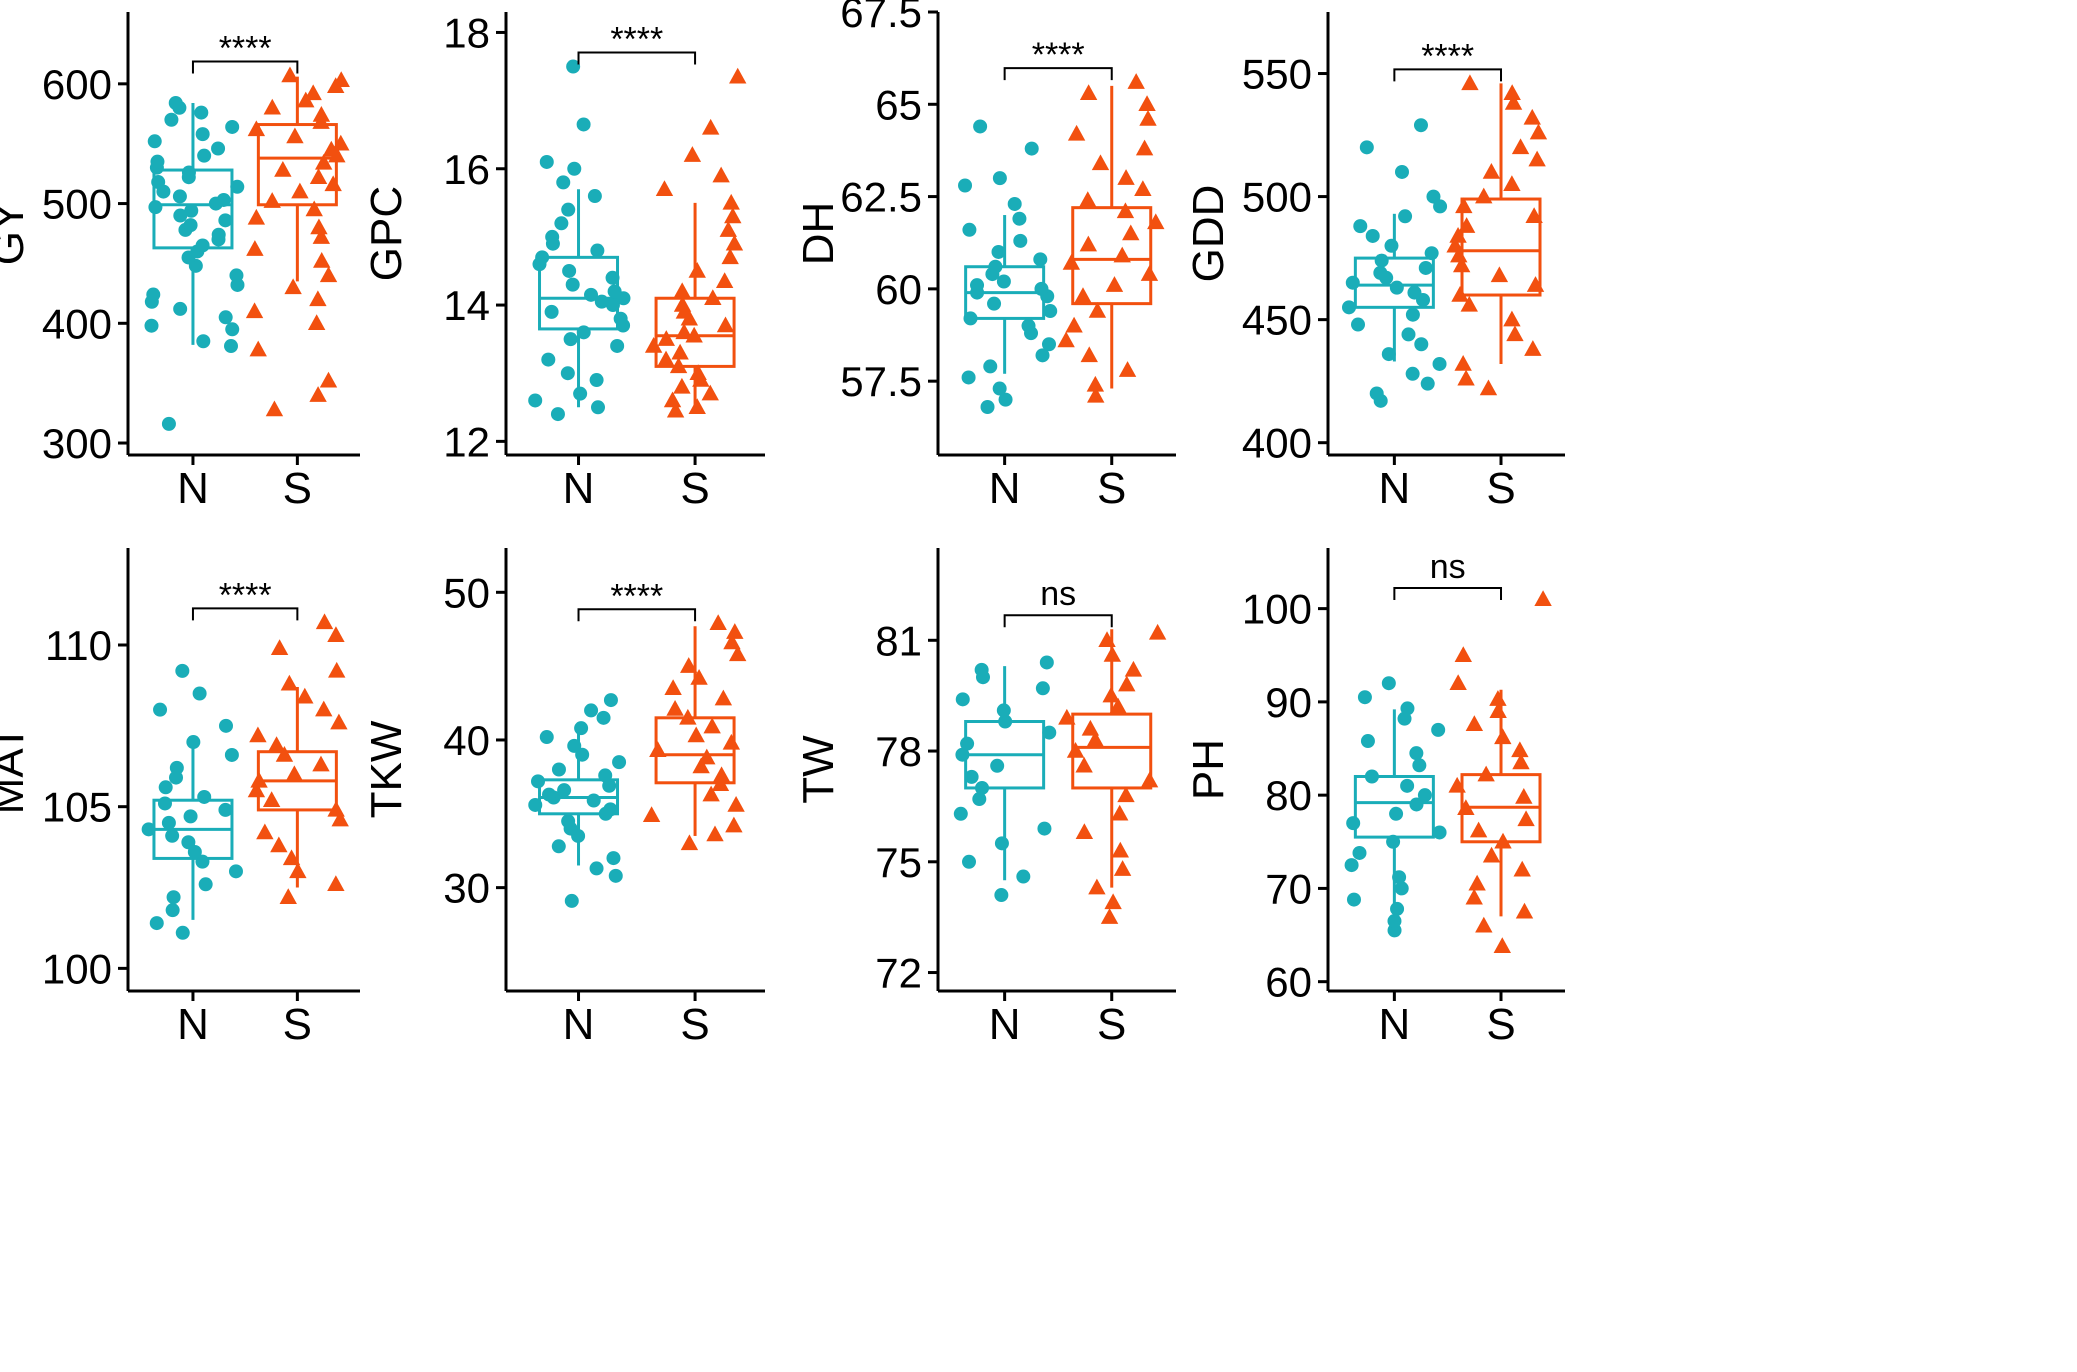 The width and height of the screenshot is (2077, 1372). What do you see at coordinates (386, 233) in the screenshot?
I see `y-axis-label: GPC` at bounding box center [386, 233].